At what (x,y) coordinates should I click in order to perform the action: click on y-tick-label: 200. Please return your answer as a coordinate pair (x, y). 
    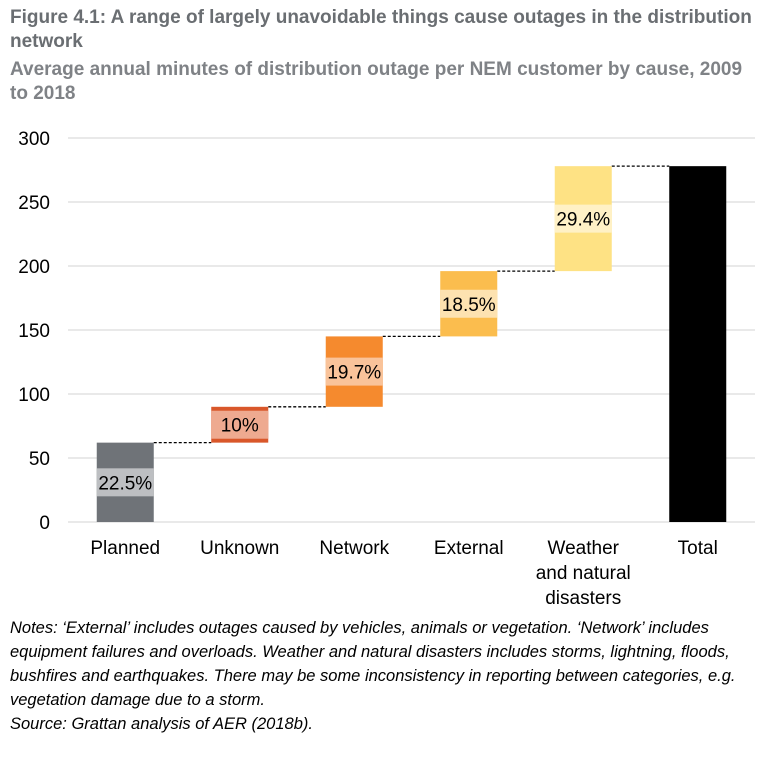
    Looking at the image, I should click on (34, 267).